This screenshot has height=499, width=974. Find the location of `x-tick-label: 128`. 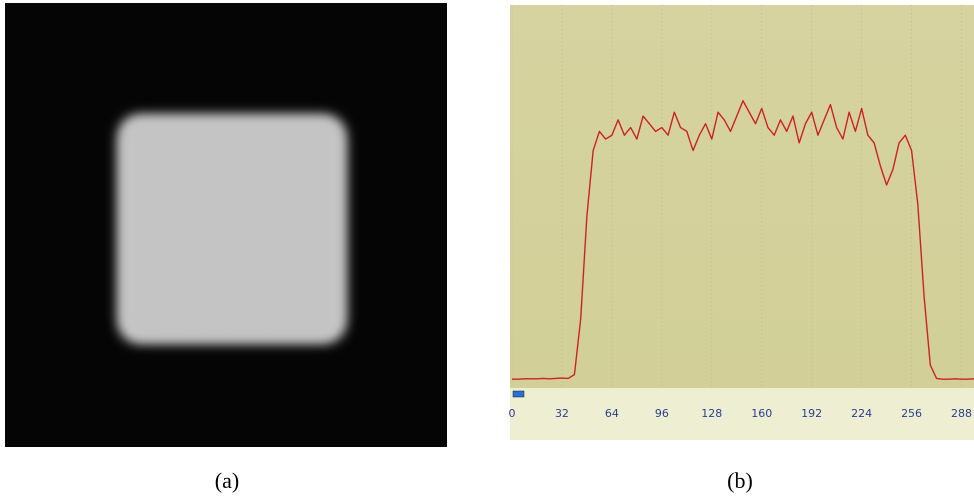

x-tick-label: 128 is located at coordinates (711, 413).